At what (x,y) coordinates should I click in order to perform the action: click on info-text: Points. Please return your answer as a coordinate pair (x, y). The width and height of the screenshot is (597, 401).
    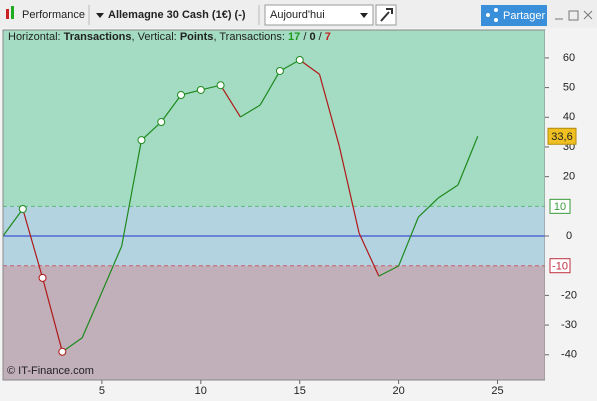
    Looking at the image, I should click on (197, 37).